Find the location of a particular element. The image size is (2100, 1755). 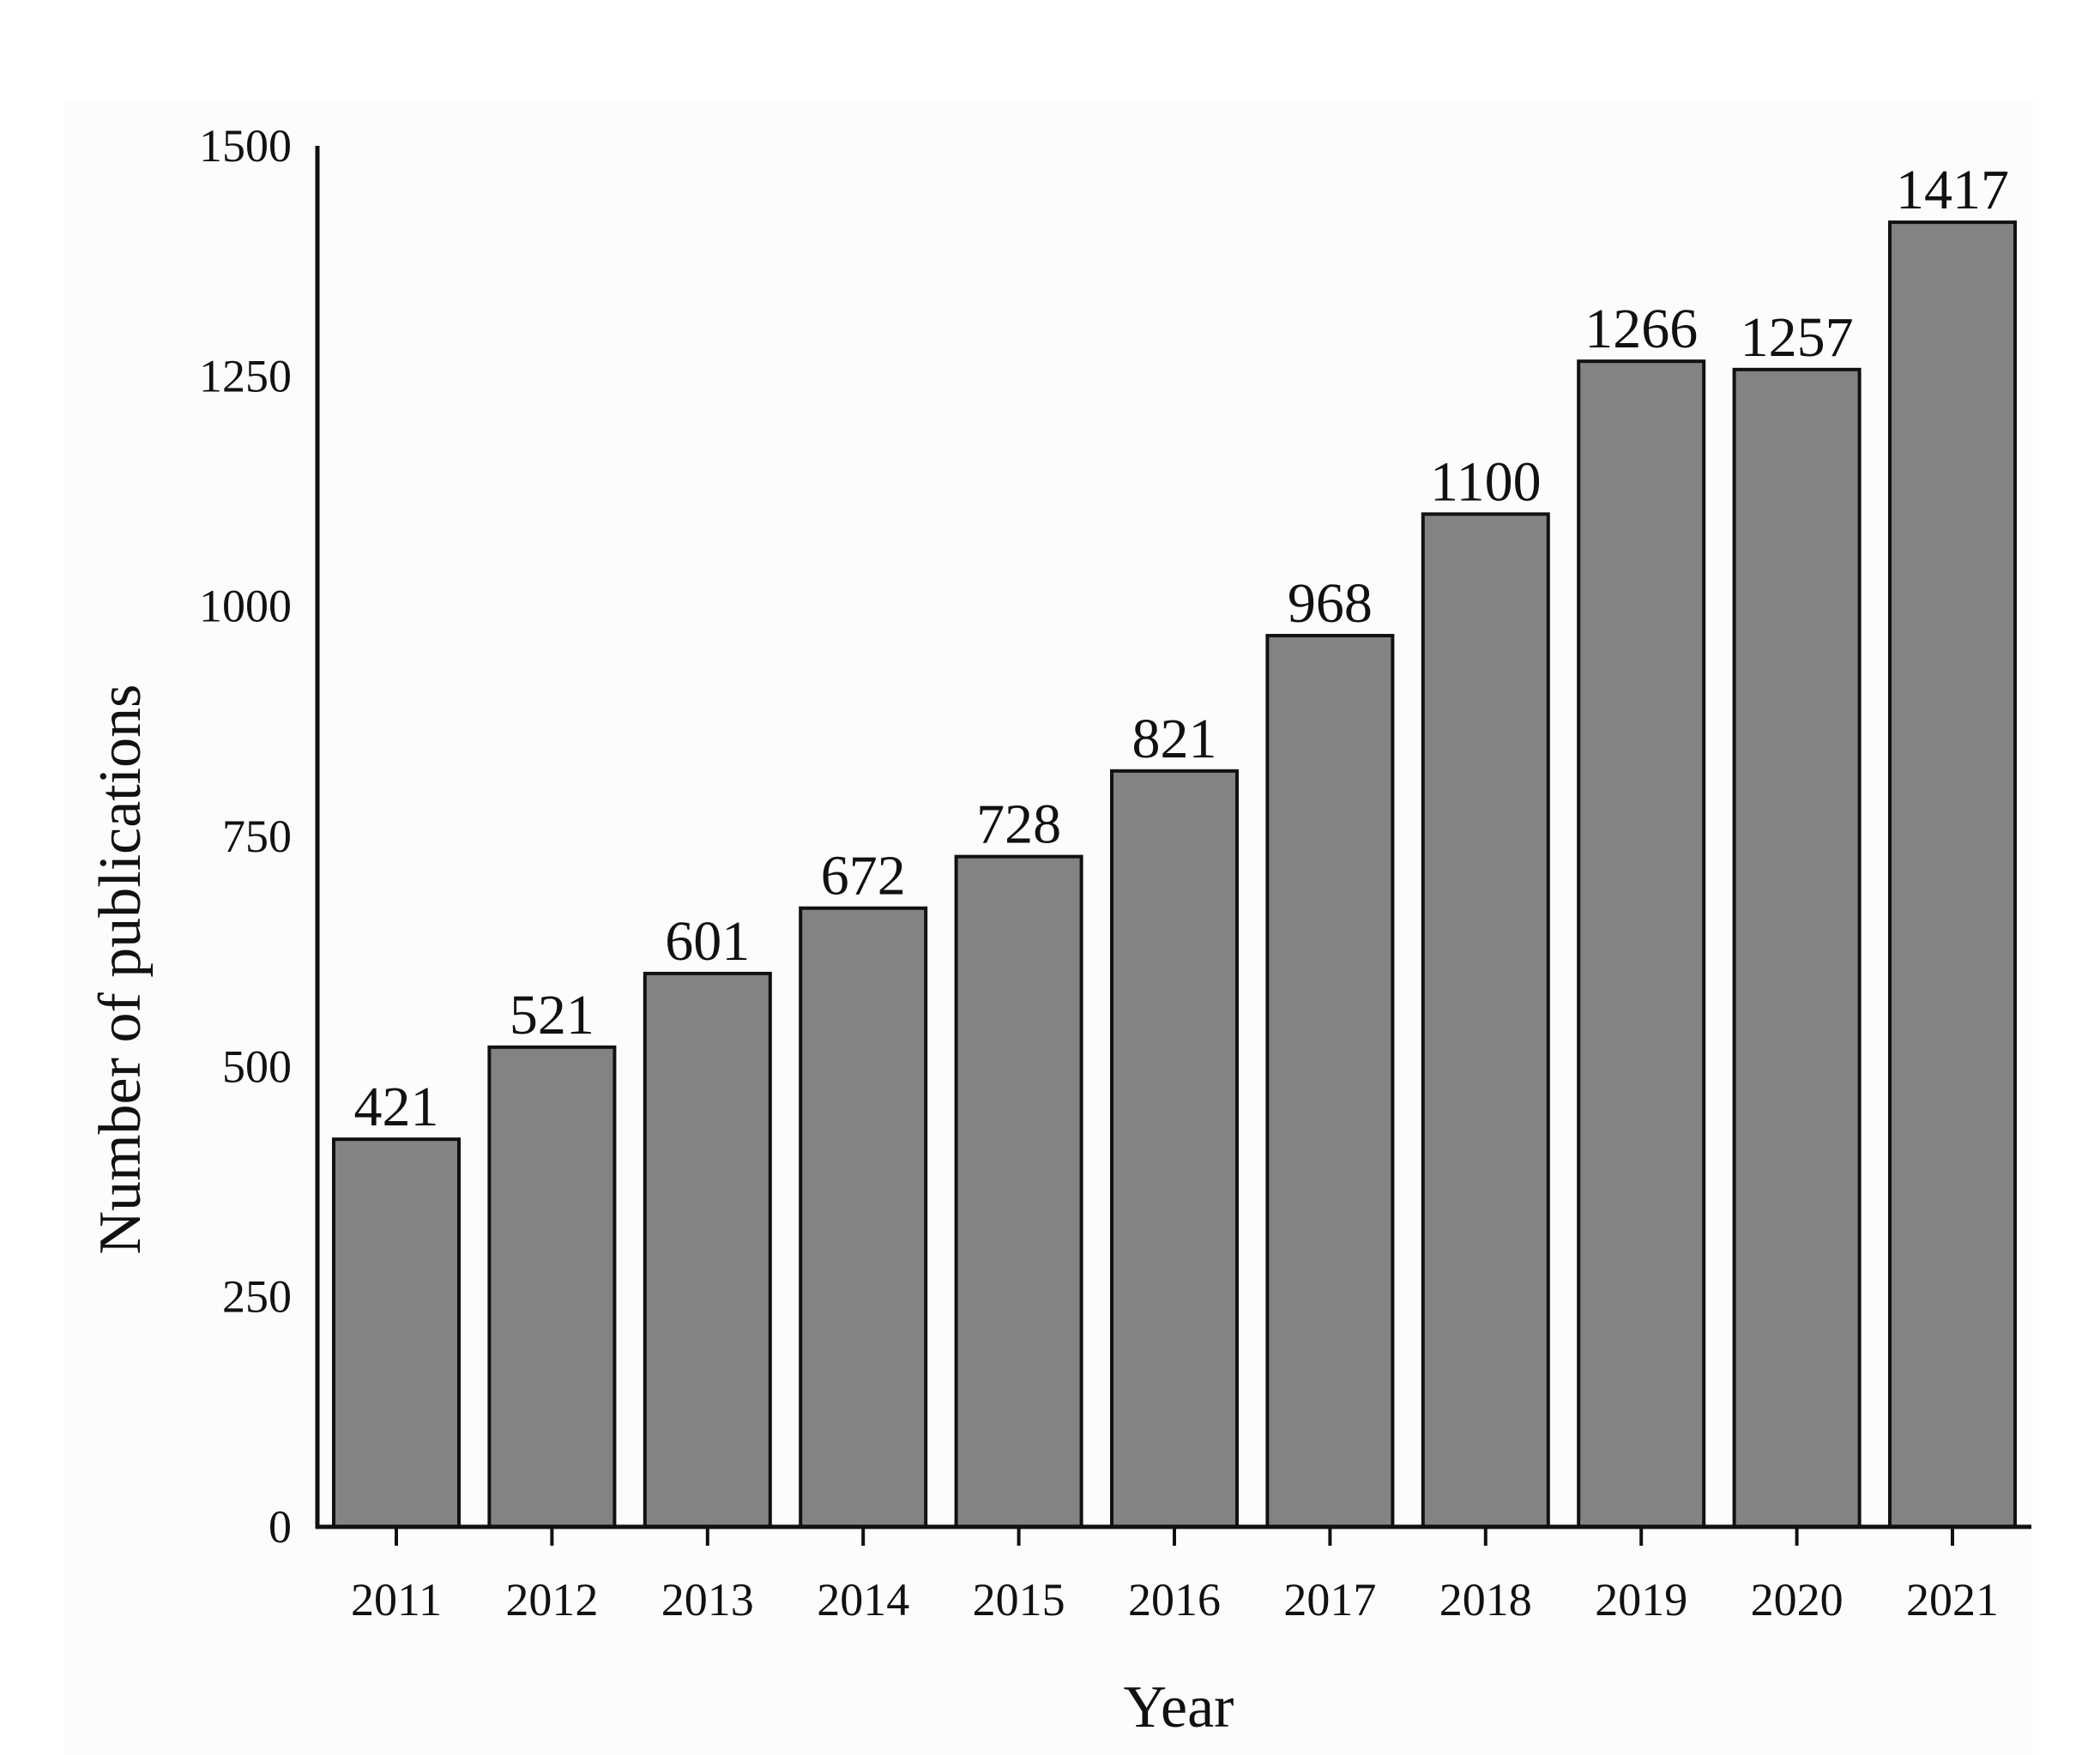

x-tick-label-2012: 2012 is located at coordinates (551, 1599).